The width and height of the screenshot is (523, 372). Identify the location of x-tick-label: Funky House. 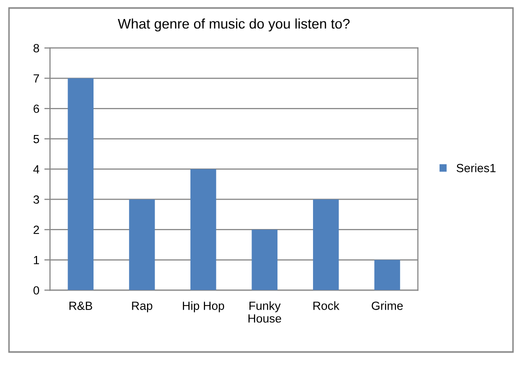
(265, 312).